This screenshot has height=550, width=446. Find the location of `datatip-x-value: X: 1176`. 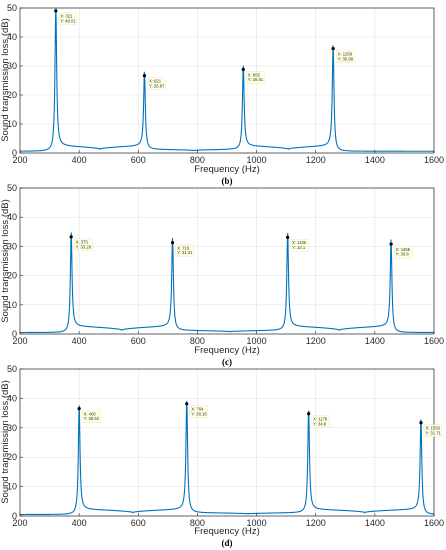

datatip-x-value: X: 1176 is located at coordinates (320, 418).